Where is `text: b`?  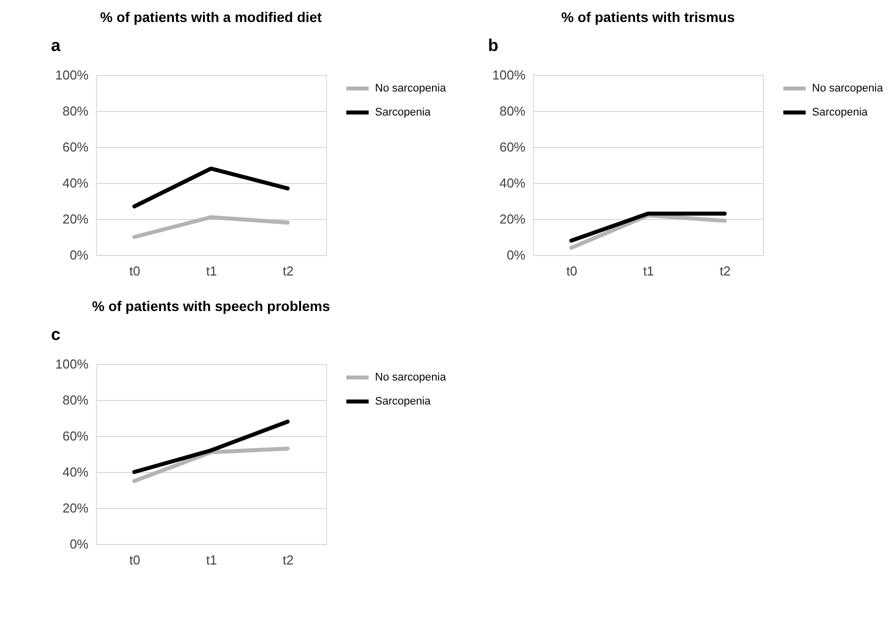 text: b is located at coordinates (493, 45).